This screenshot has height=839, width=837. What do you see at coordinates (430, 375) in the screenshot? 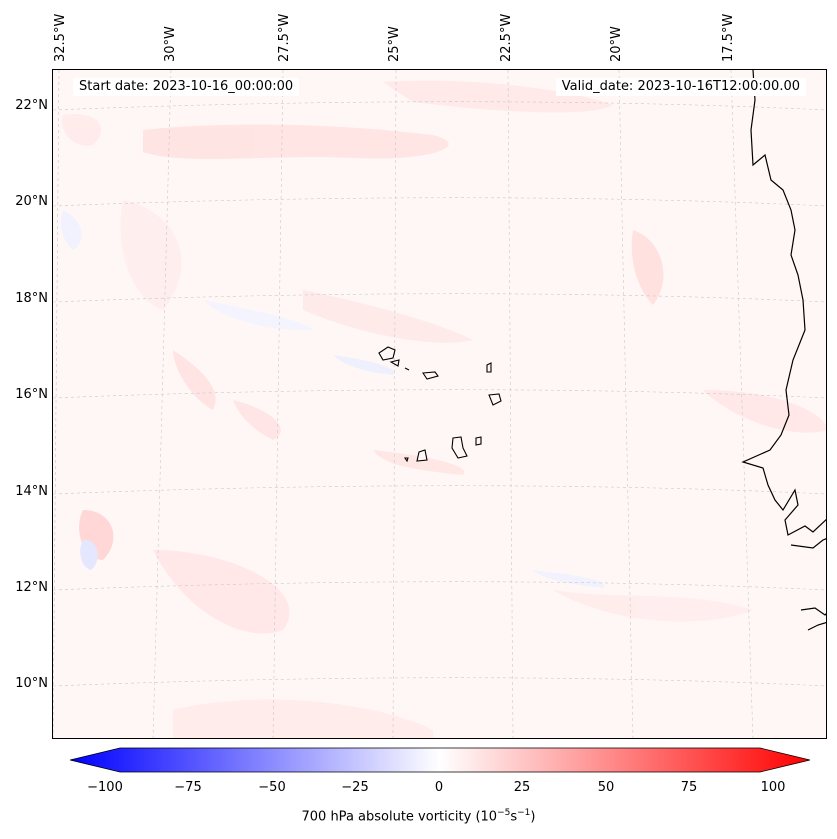
I see `island-sao-nicolau` at bounding box center [430, 375].